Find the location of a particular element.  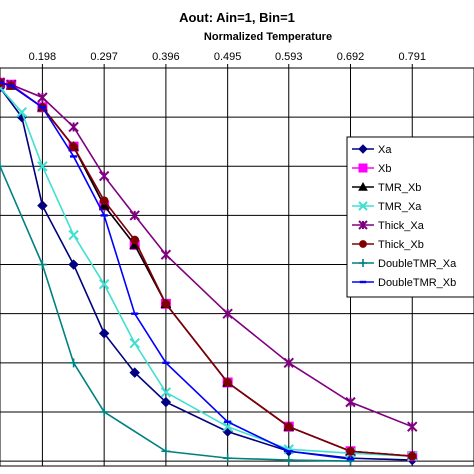

legend-item: Xb is located at coordinates (371, 169).